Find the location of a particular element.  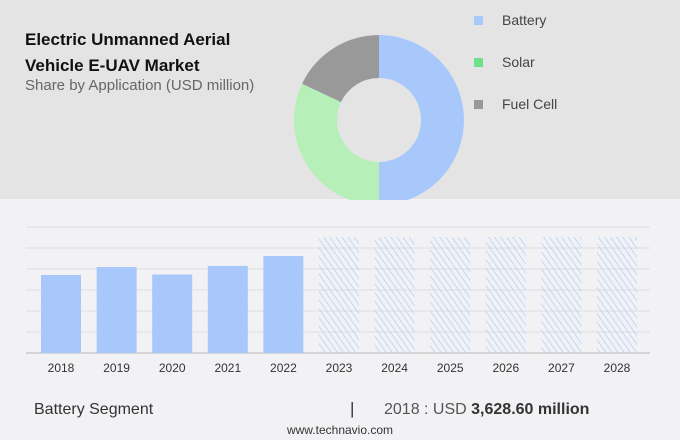

x-tick-label: 2021 is located at coordinates (227, 368).